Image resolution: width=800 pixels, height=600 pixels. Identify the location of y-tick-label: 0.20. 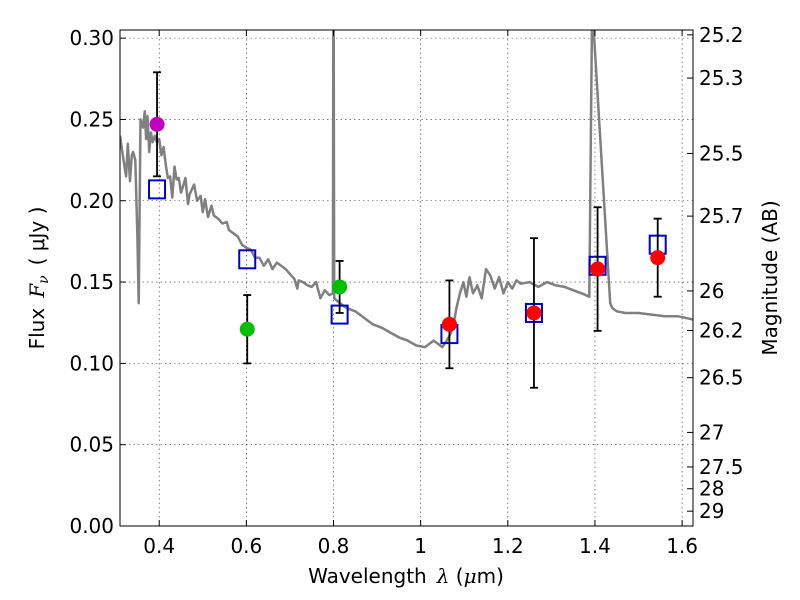
(91, 201).